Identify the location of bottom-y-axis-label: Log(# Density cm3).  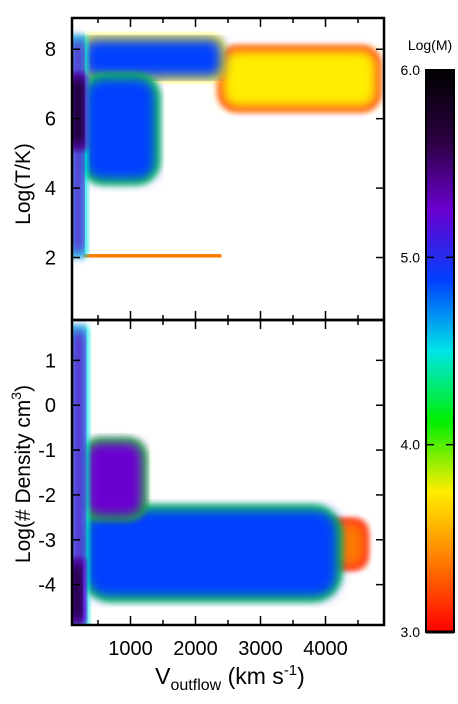
(21, 474).